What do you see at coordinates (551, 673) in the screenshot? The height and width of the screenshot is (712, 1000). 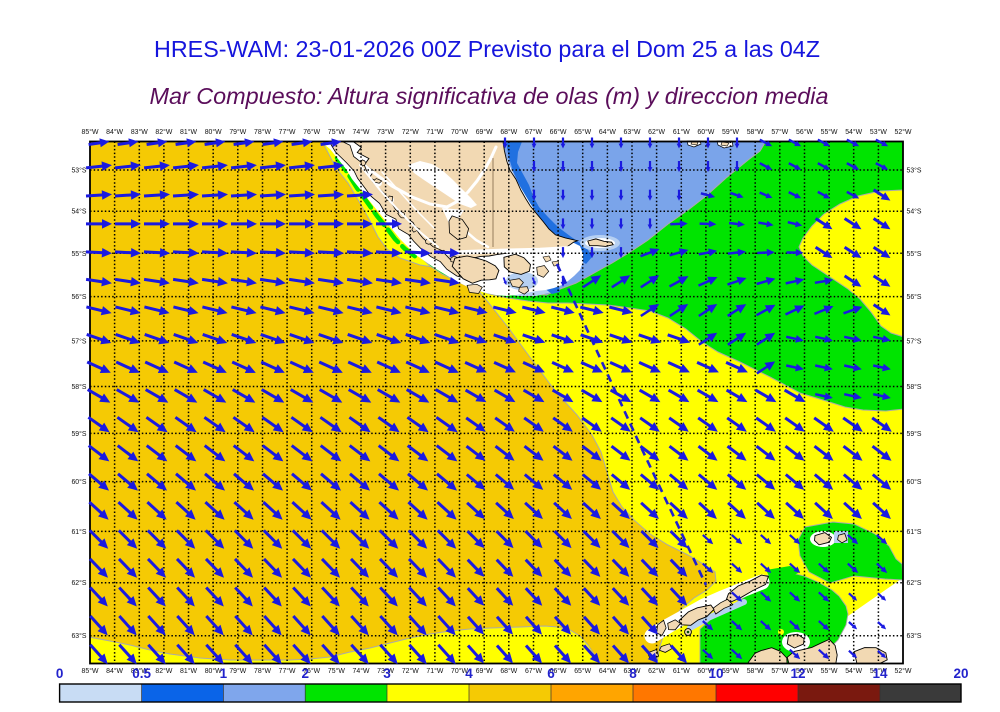 I see `svg-text: 6` at bounding box center [551, 673].